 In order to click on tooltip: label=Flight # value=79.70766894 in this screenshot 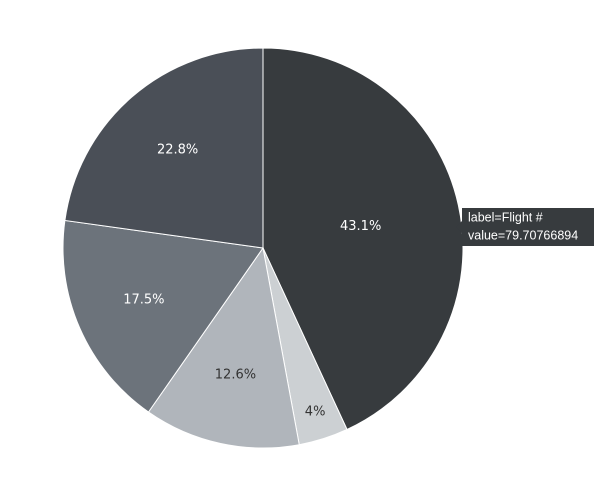, I will do `click(525, 227)`.